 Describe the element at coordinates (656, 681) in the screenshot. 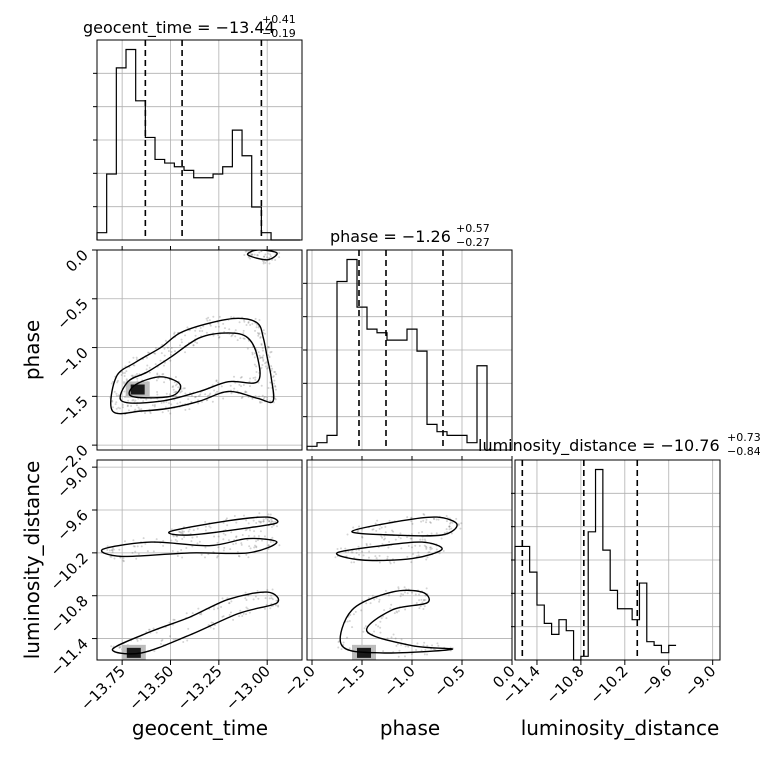

I see `x-tick-label: −9.6` at that location.